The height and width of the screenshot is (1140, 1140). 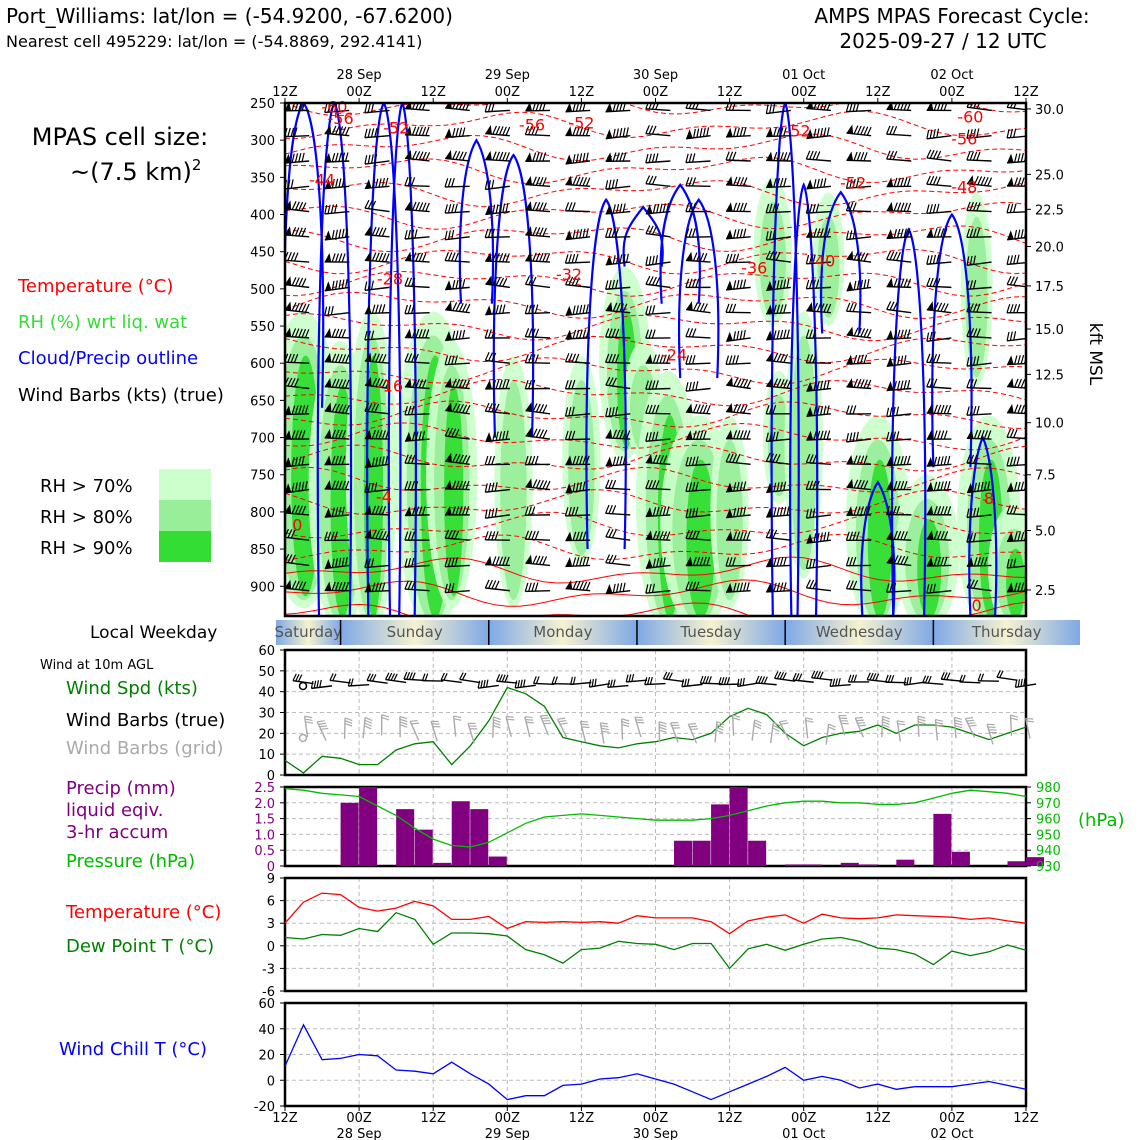 What do you see at coordinates (655, 327) in the screenshot?
I see `temperature-contour` at bounding box center [655, 327].